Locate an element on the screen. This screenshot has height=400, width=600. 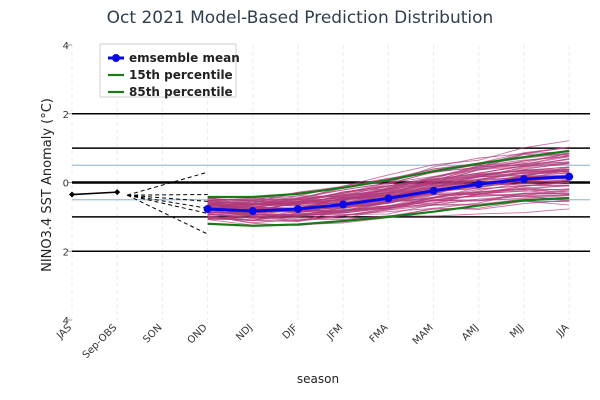
series-lines is located at coordinates (388, 188).